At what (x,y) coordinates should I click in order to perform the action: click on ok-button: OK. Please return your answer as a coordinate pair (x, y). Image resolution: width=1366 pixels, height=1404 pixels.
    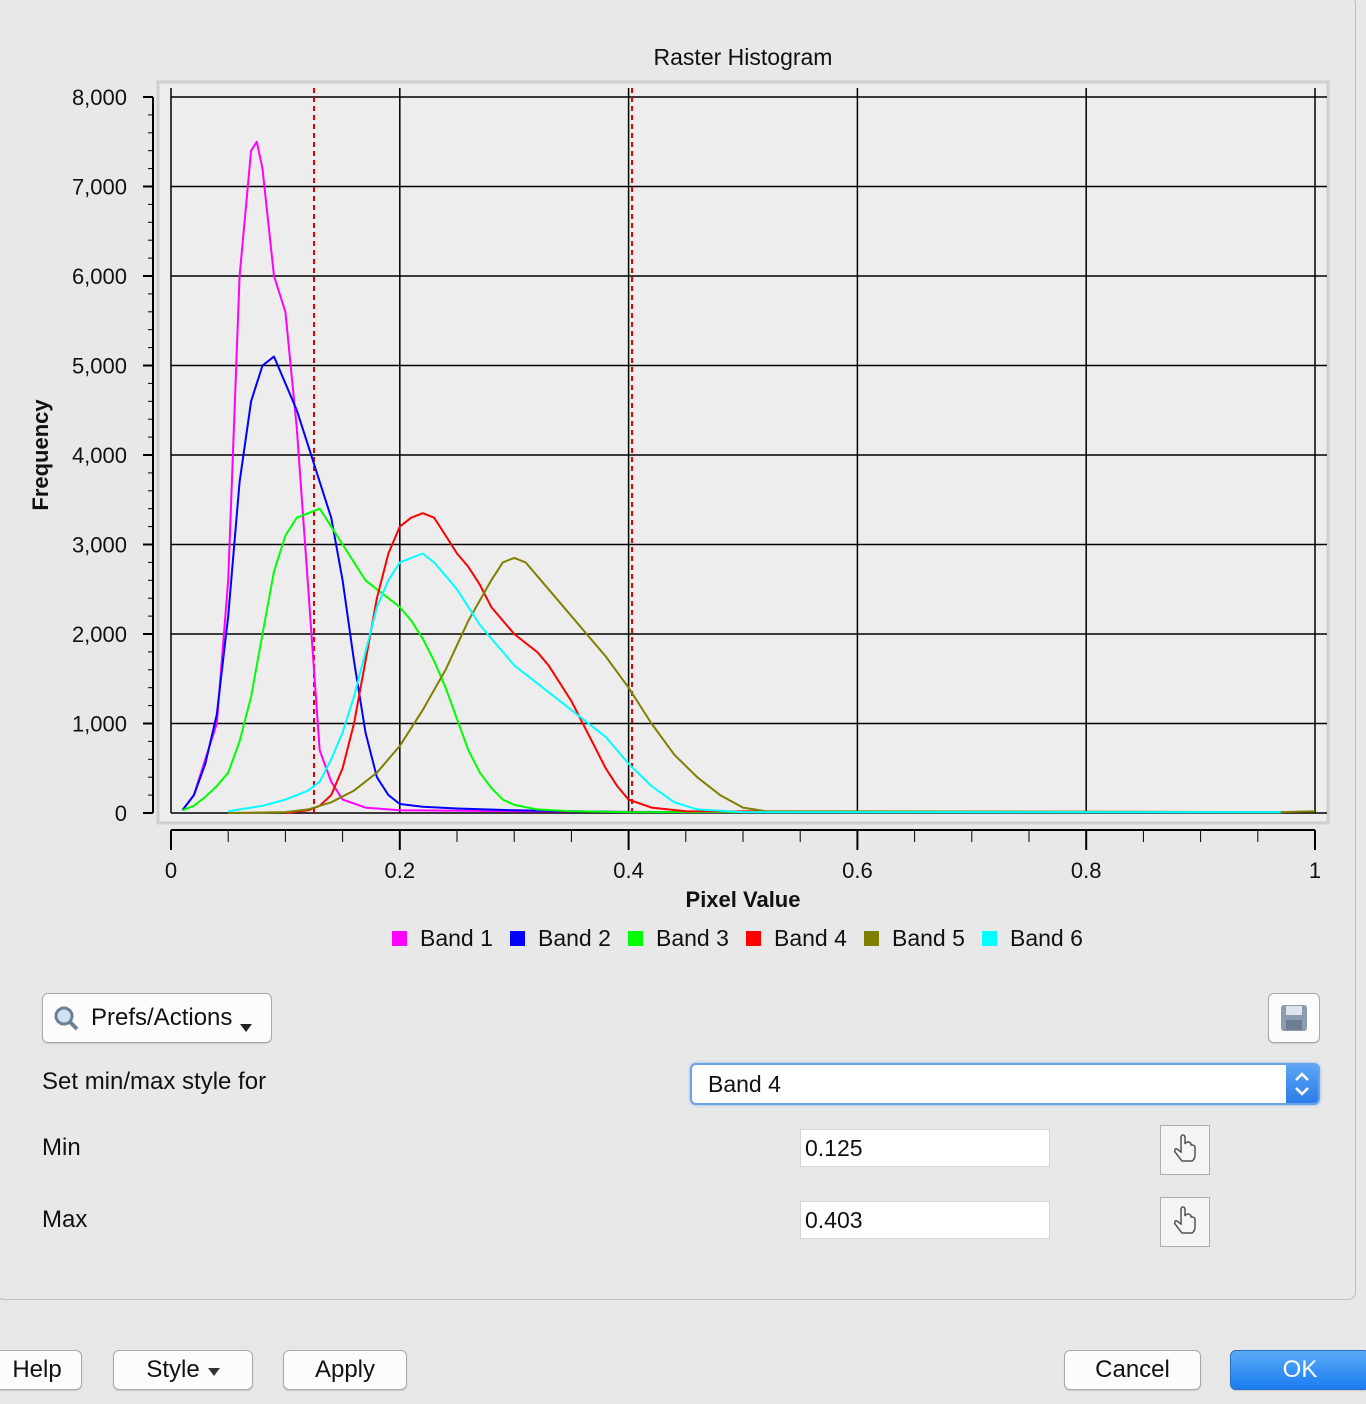
    Looking at the image, I should click on (1298, 1370).